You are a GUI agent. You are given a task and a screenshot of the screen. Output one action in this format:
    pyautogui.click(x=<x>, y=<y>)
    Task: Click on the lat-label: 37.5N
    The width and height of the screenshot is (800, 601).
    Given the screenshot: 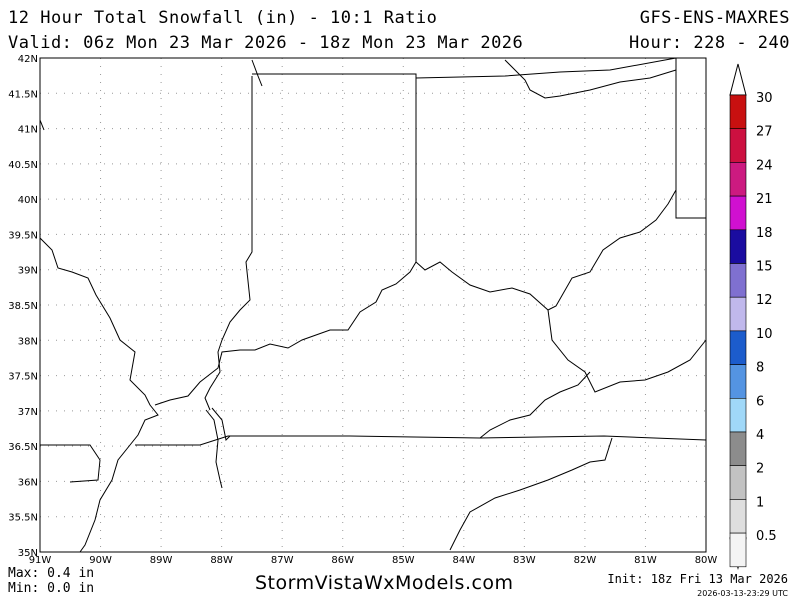 What is the action you would take?
    pyautogui.click(x=23, y=377)
    